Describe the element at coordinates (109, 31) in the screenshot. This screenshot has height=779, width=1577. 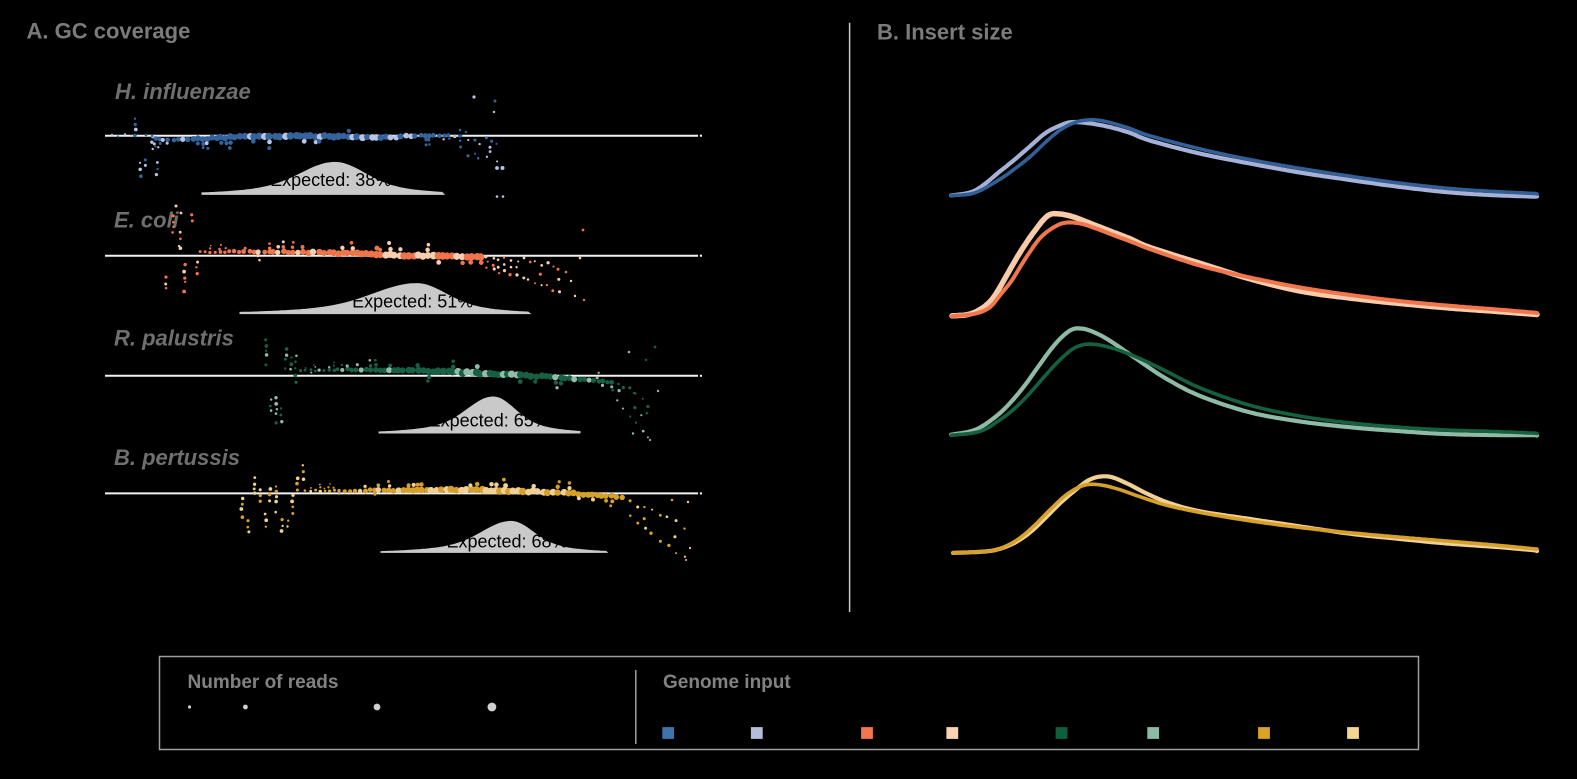
I see `svg-text: A. GC coverage` at that location.